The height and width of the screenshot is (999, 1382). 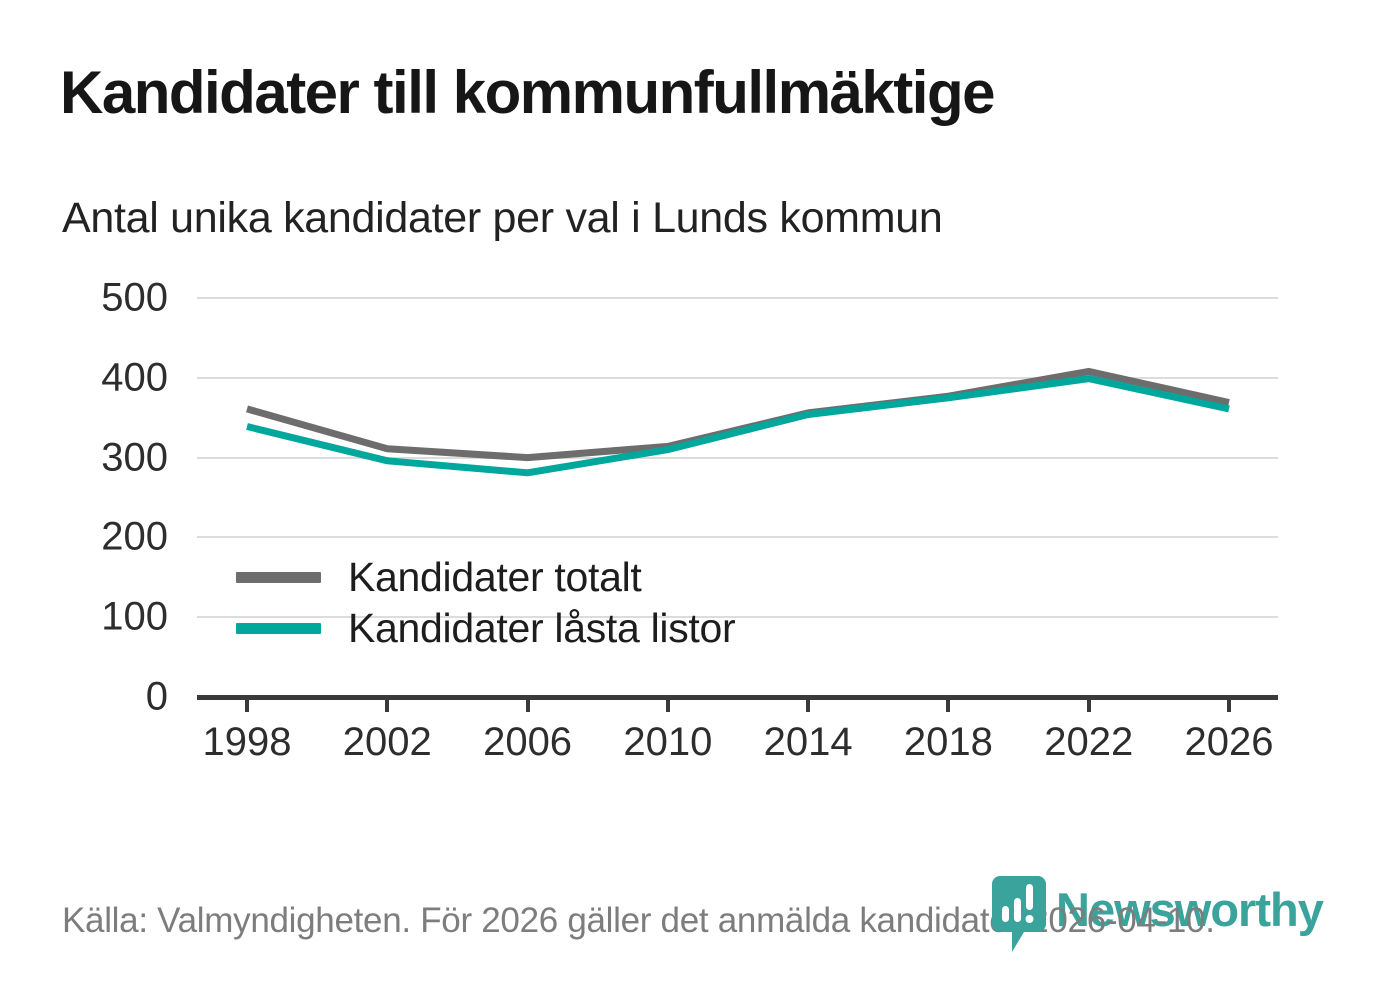 I want to click on x-axis-line, so click(x=737, y=697).